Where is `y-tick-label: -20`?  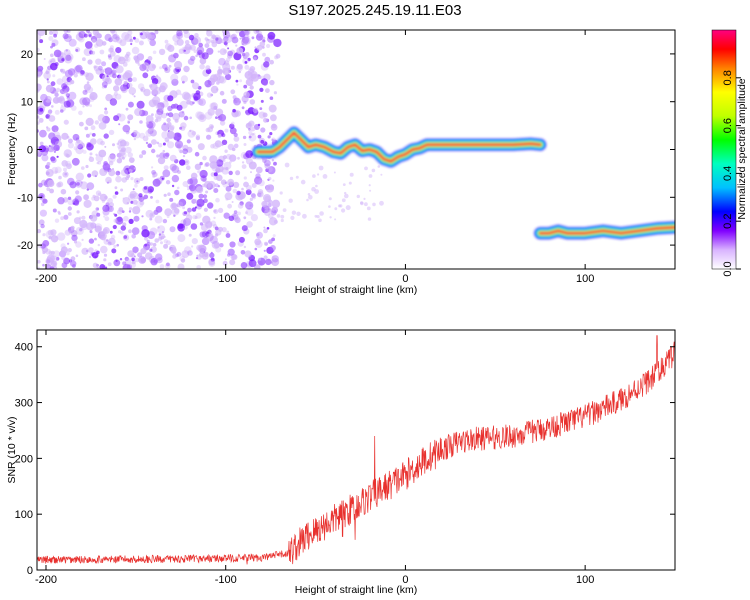
y-tick-label: -20 is located at coordinates (25, 246).